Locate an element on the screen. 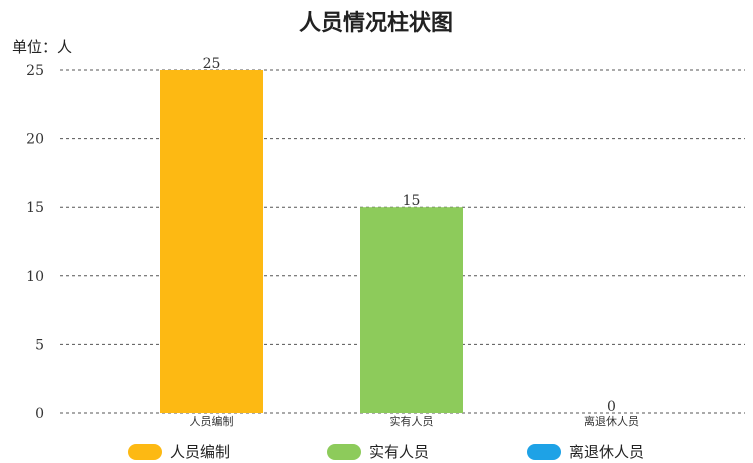 This screenshot has width=753, height=463. chart-title: 人员情况柱状图 is located at coordinates (376, 23).